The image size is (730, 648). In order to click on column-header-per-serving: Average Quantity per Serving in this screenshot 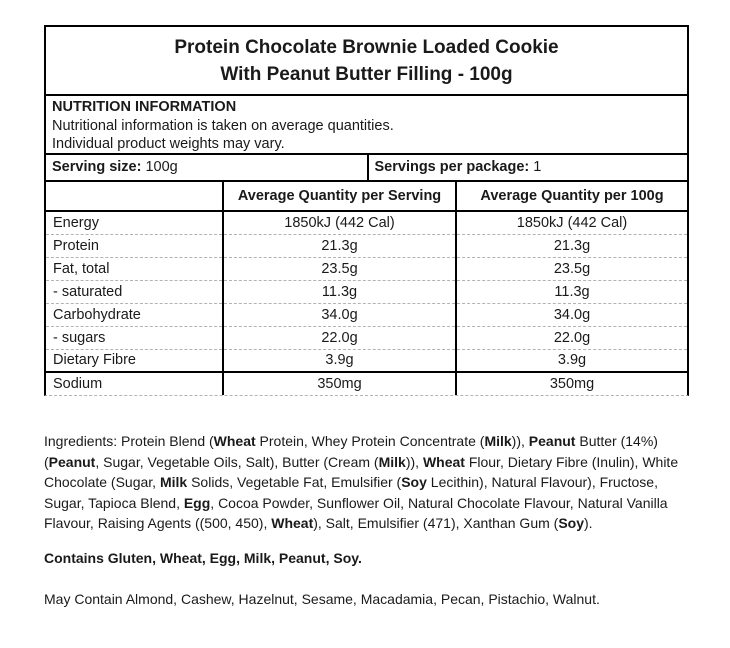, I will do `click(339, 197)`.